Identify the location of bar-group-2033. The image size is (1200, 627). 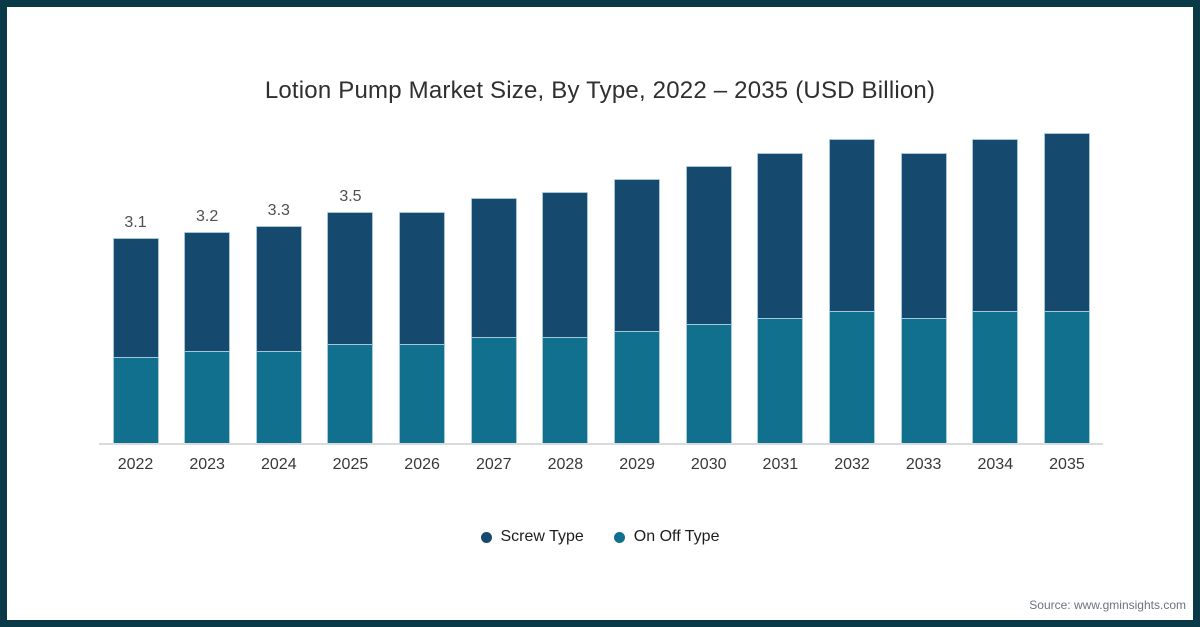
(923, 298).